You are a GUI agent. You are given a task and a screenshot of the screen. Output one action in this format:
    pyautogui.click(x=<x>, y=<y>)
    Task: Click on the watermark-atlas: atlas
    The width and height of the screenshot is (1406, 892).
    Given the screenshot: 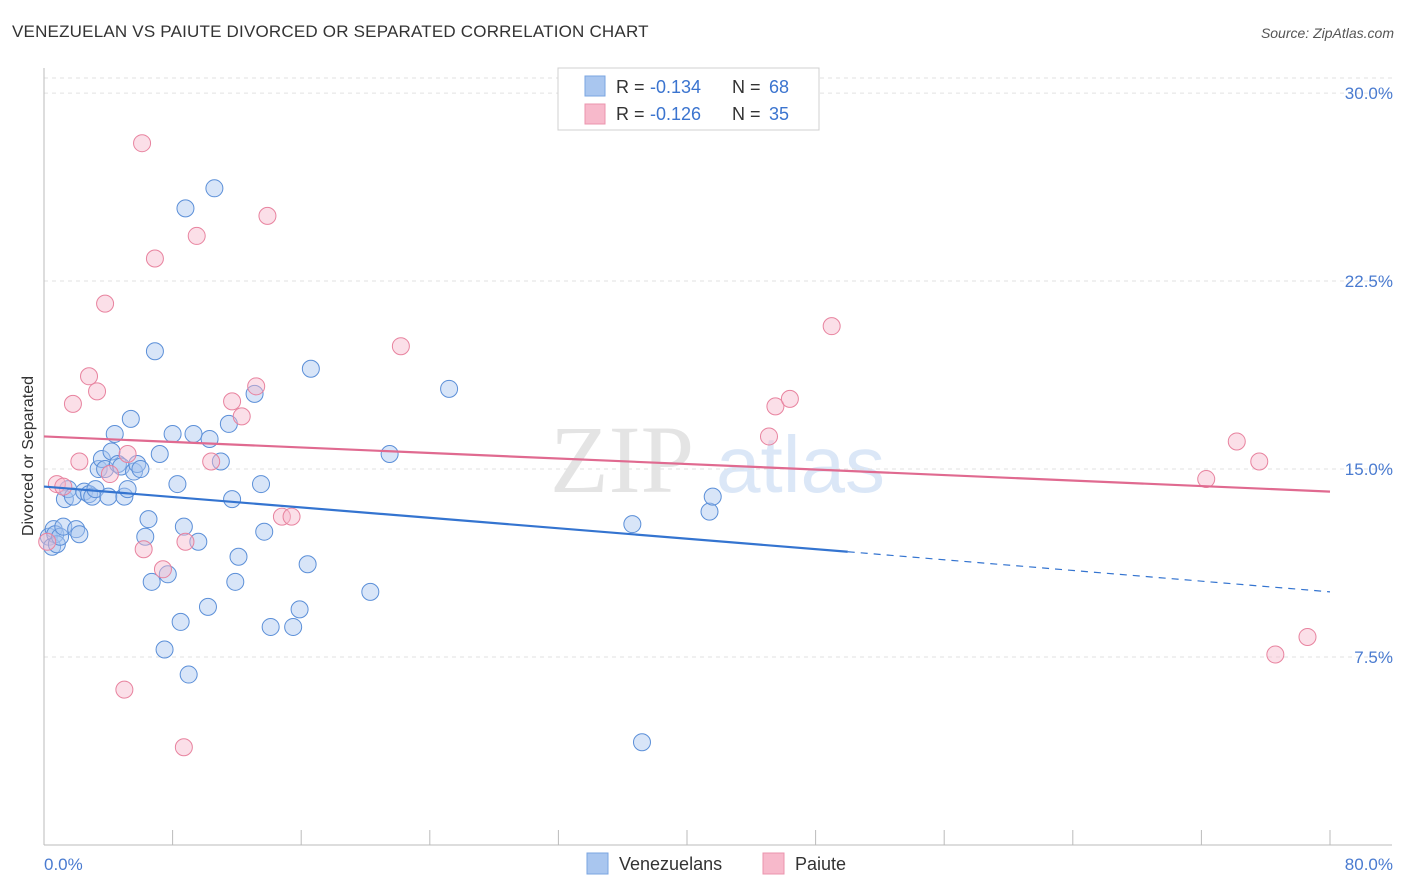 What is the action you would take?
    pyautogui.click(x=800, y=464)
    